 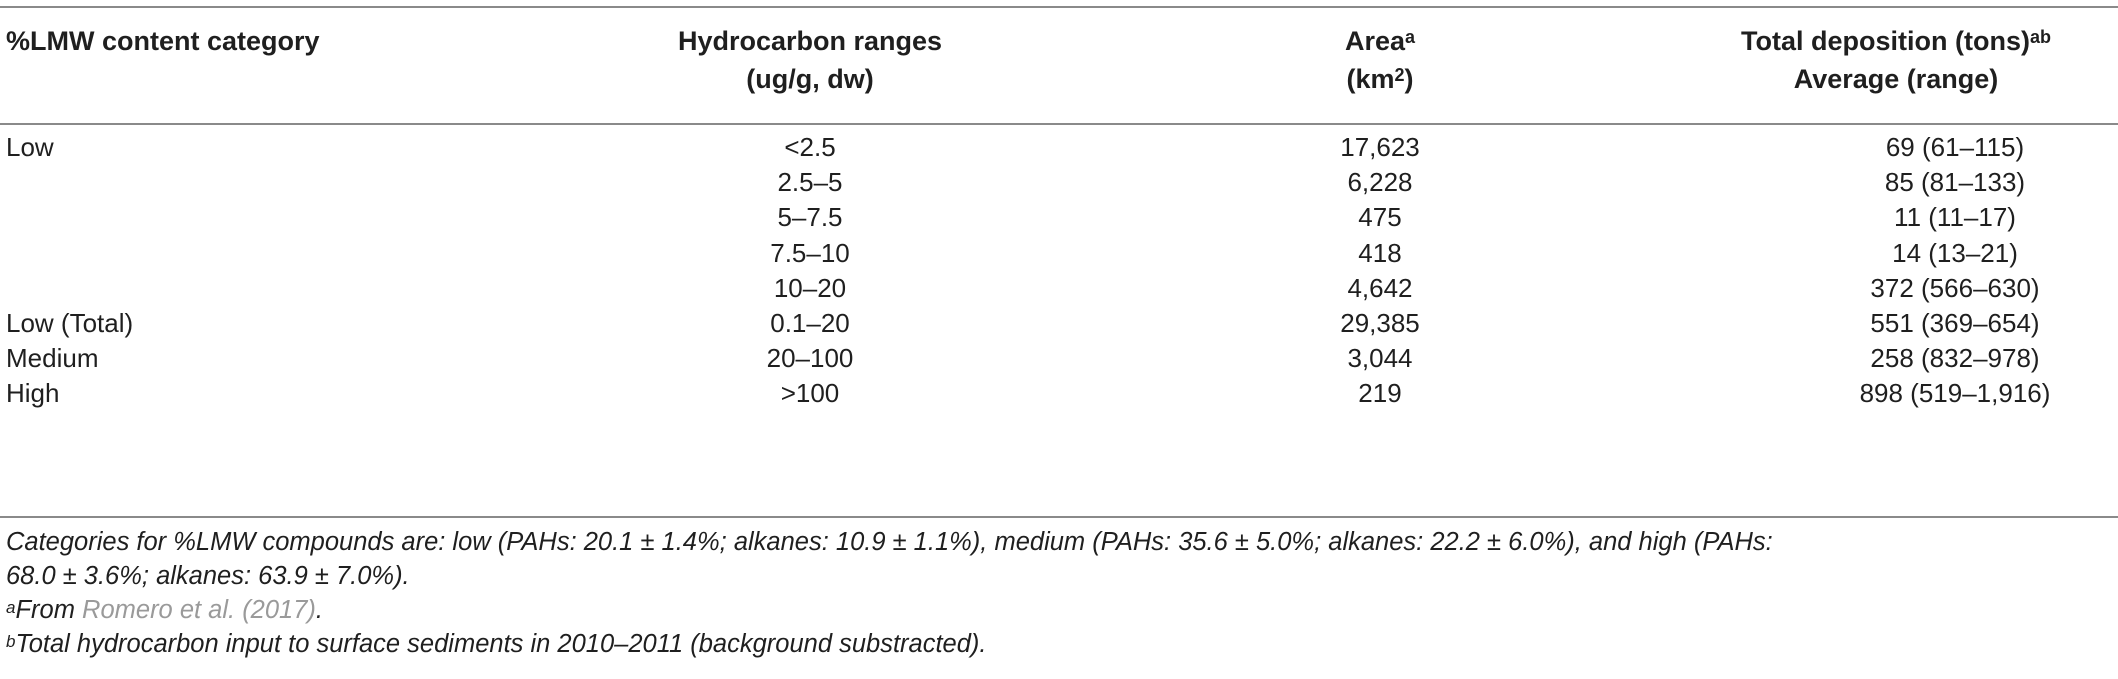 I want to click on footnote-a-reference-link: Romero et al. (2017), so click(x=199, y=610).